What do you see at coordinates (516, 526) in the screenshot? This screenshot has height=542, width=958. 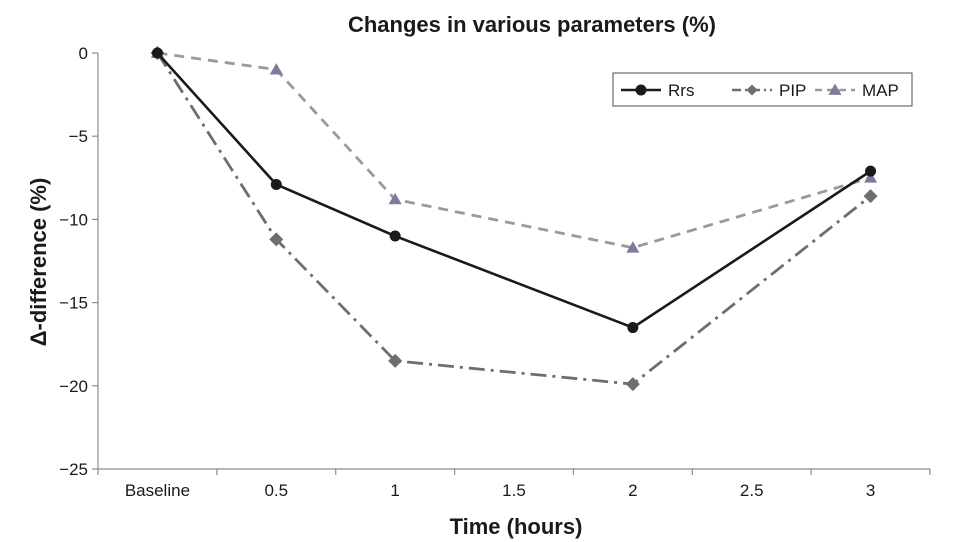 I see `x-axis-title: Time (hours)` at bounding box center [516, 526].